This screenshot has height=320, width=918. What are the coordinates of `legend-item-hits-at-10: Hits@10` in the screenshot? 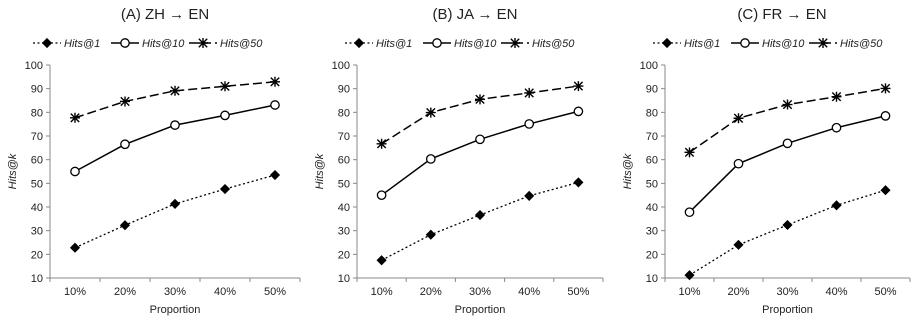 It's located at (148, 44).